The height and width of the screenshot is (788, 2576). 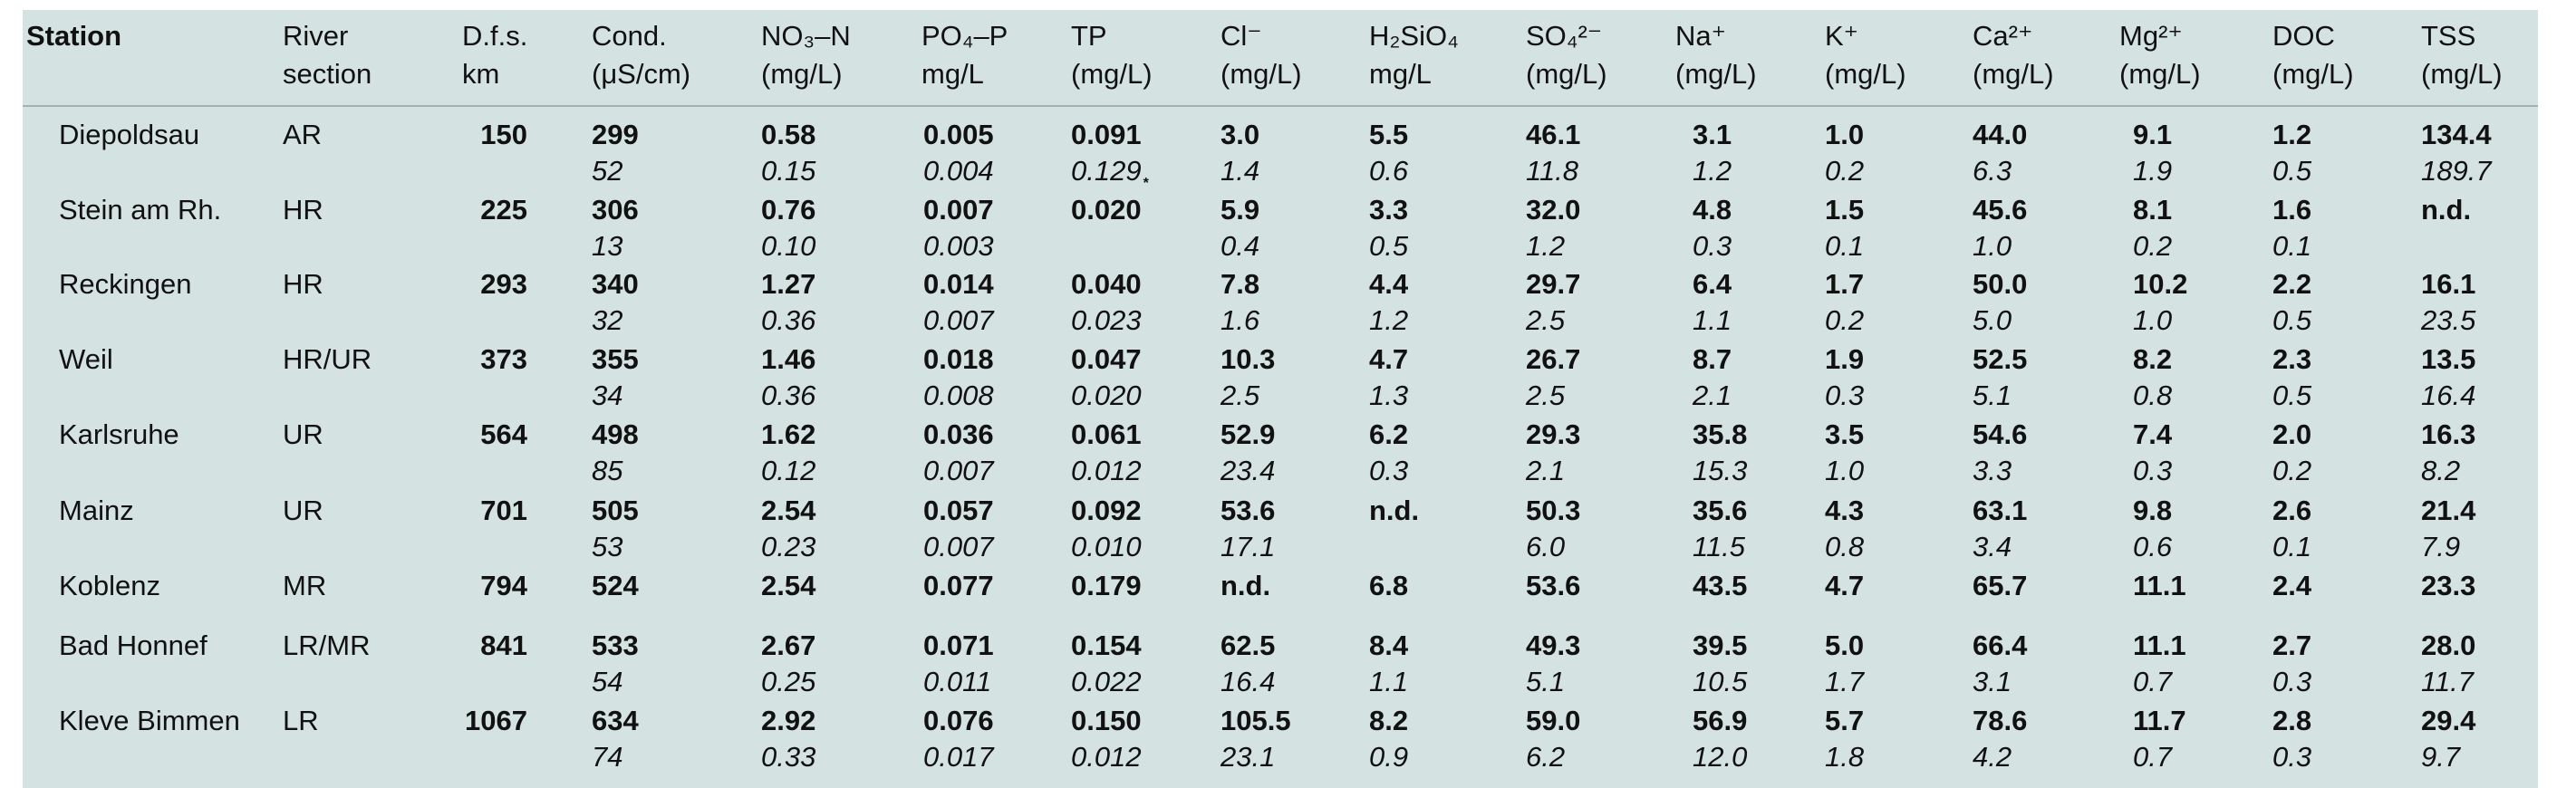 I want to click on sd-value: 0.5, so click(x=1389, y=246).